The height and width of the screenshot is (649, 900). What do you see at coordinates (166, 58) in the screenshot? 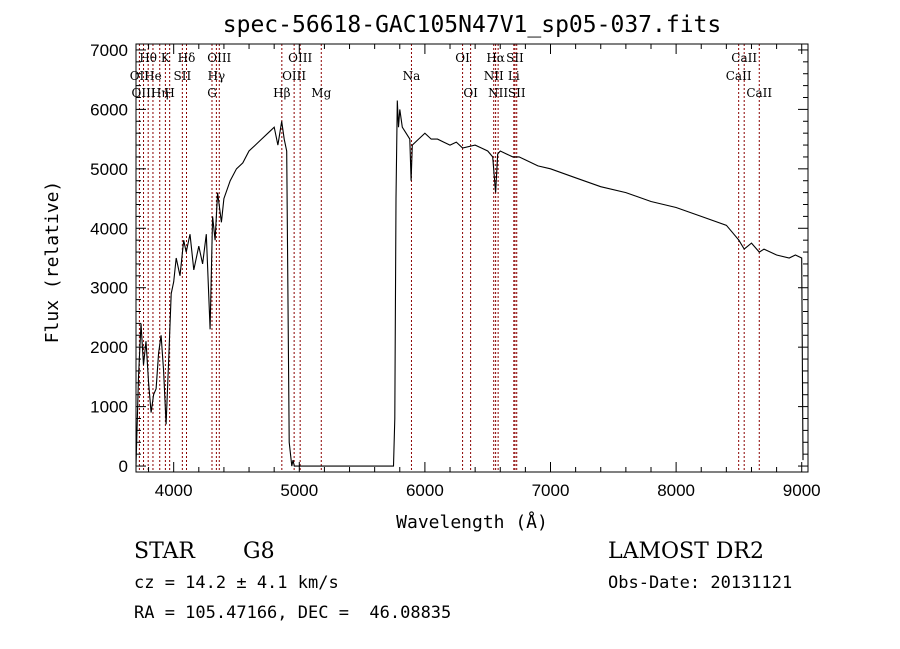
I see `spectral-line-label: K` at bounding box center [166, 58].